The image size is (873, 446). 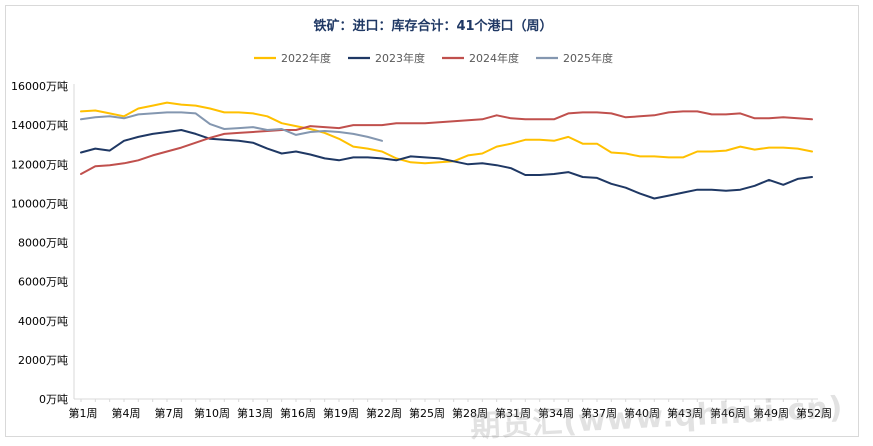 What do you see at coordinates (433, 58) in the screenshot?
I see `legend: 2022年度 2023年度 2024年度 2025年度` at bounding box center [433, 58].